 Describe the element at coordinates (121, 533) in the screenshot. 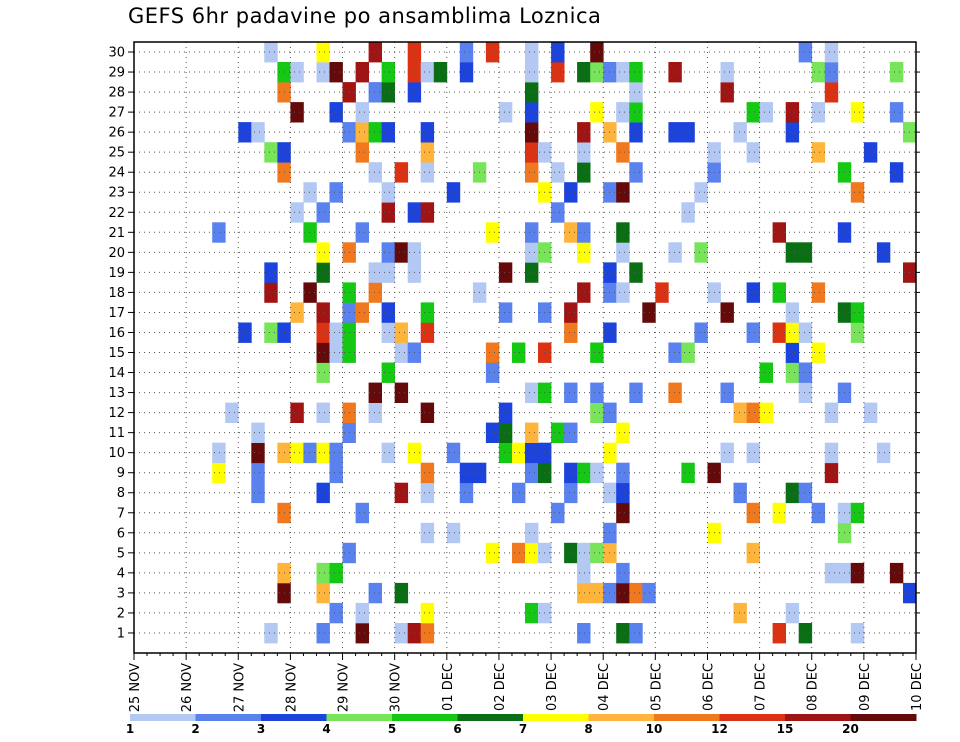

I see `y-tick-label: 6` at that location.